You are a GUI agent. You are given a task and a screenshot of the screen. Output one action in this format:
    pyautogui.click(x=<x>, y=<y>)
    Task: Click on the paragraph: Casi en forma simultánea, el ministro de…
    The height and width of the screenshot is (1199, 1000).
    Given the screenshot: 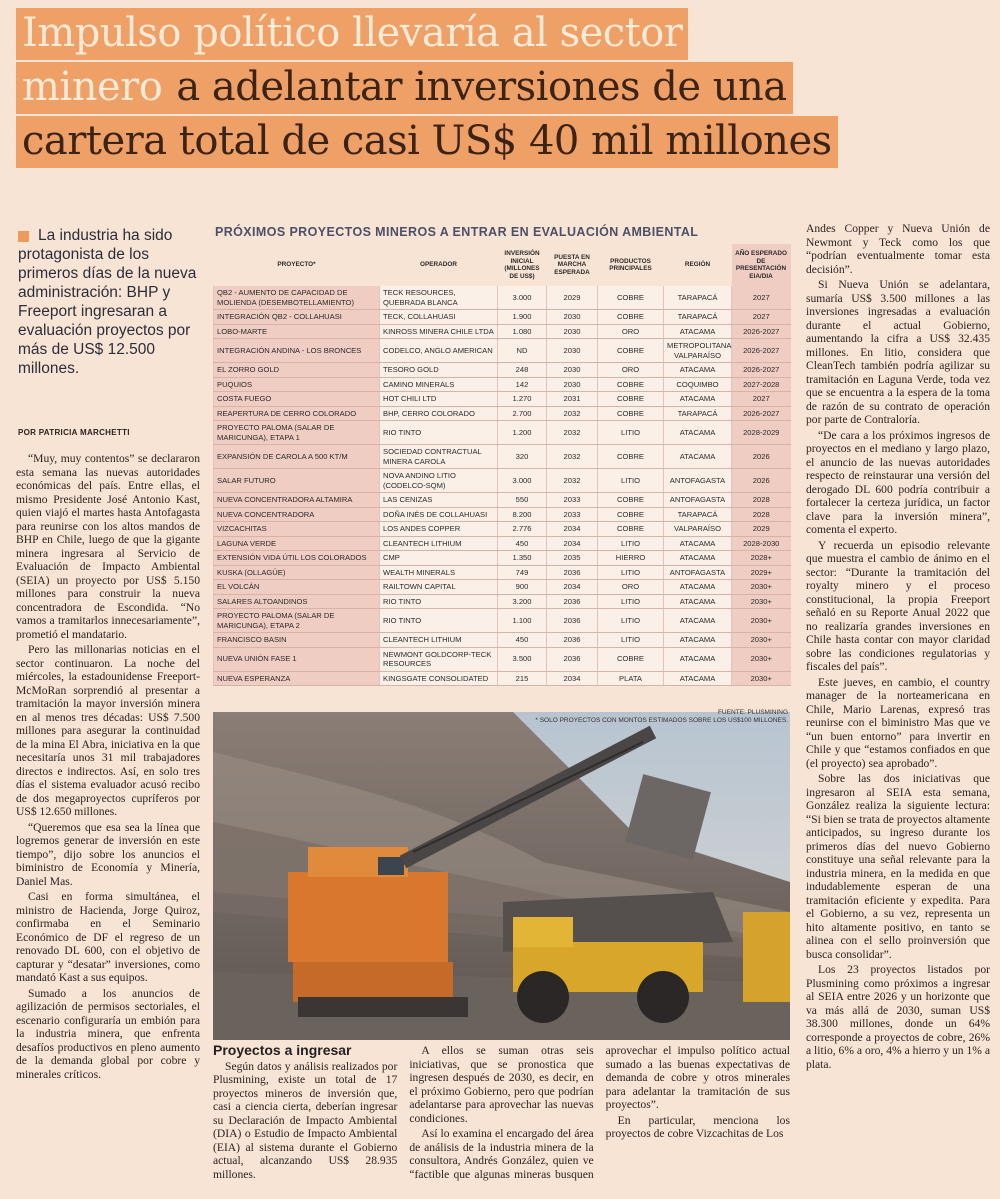 What is the action you would take?
    pyautogui.click(x=108, y=937)
    